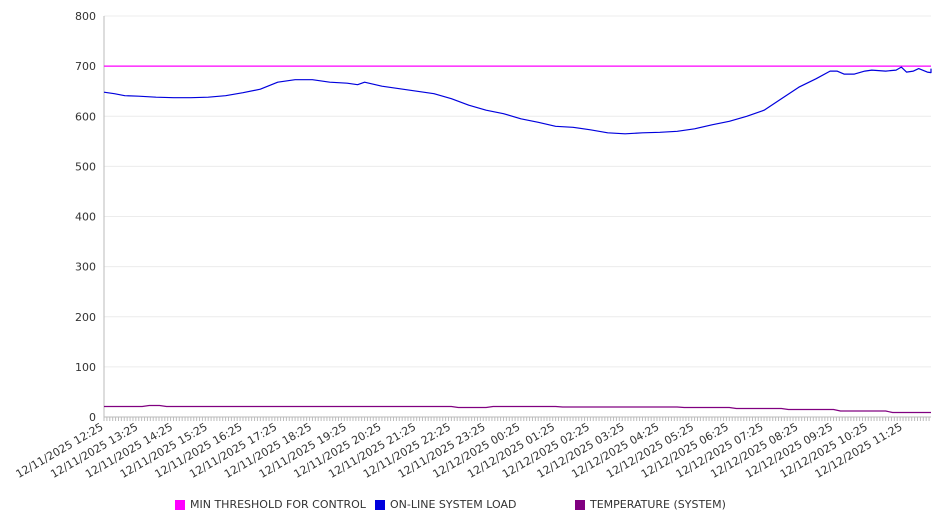  Describe the element at coordinates (580, 504) in the screenshot. I see `legend-swatch-temperature` at that location.